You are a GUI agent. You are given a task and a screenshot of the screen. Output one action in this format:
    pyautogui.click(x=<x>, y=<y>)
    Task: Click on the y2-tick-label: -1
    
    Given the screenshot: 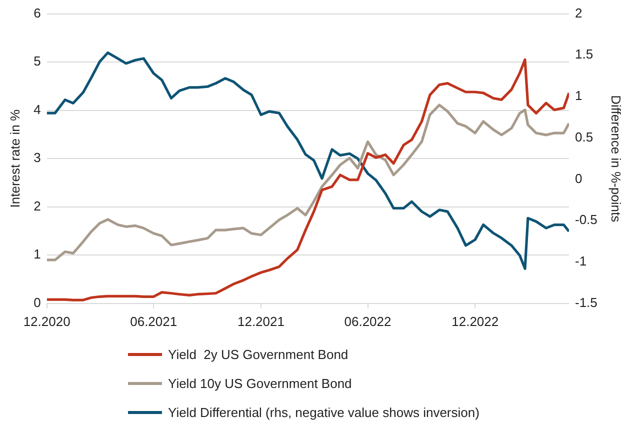 What is the action you would take?
    pyautogui.click(x=581, y=261)
    